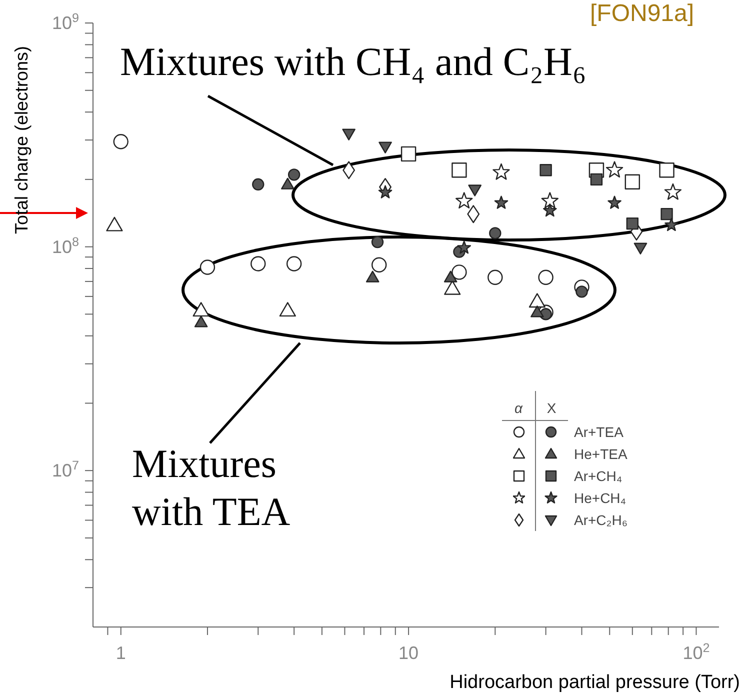 The height and width of the screenshot is (699, 752). I want to click on x-tick-label: 10, so click(408, 653).